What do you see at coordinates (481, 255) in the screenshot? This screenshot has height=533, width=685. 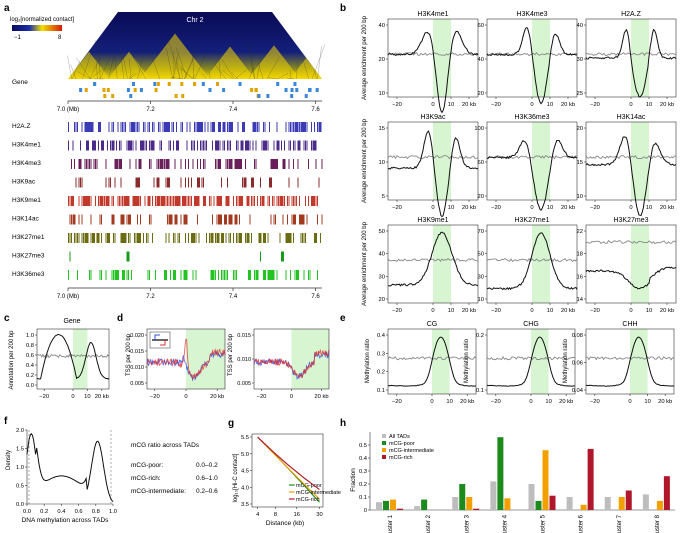 I see `tick-label: 50` at bounding box center [481, 255].